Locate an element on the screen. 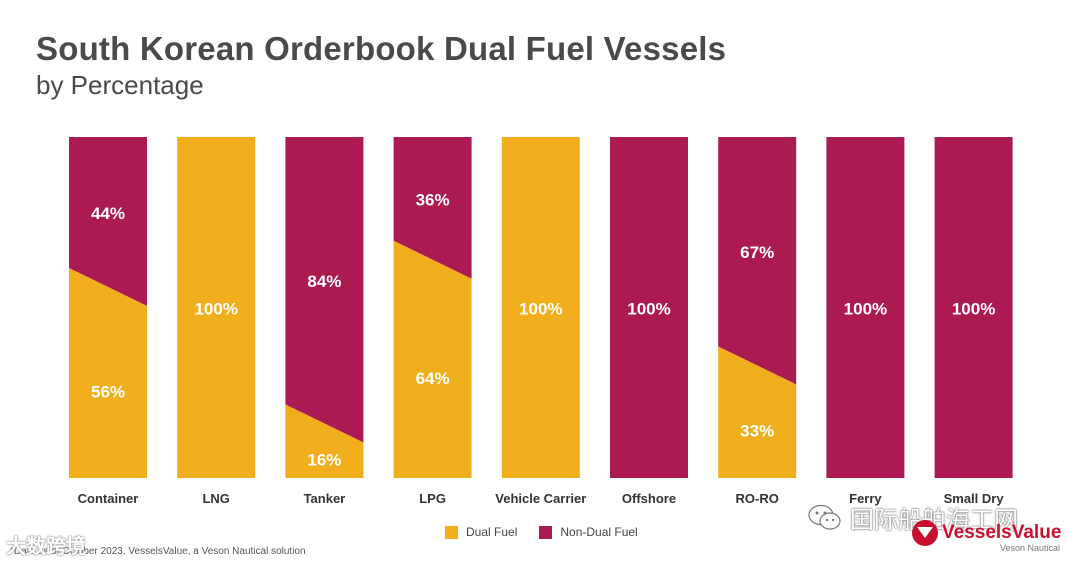 The width and height of the screenshot is (1080, 564). chart-subtitle: by Percentage is located at coordinates (120, 85).